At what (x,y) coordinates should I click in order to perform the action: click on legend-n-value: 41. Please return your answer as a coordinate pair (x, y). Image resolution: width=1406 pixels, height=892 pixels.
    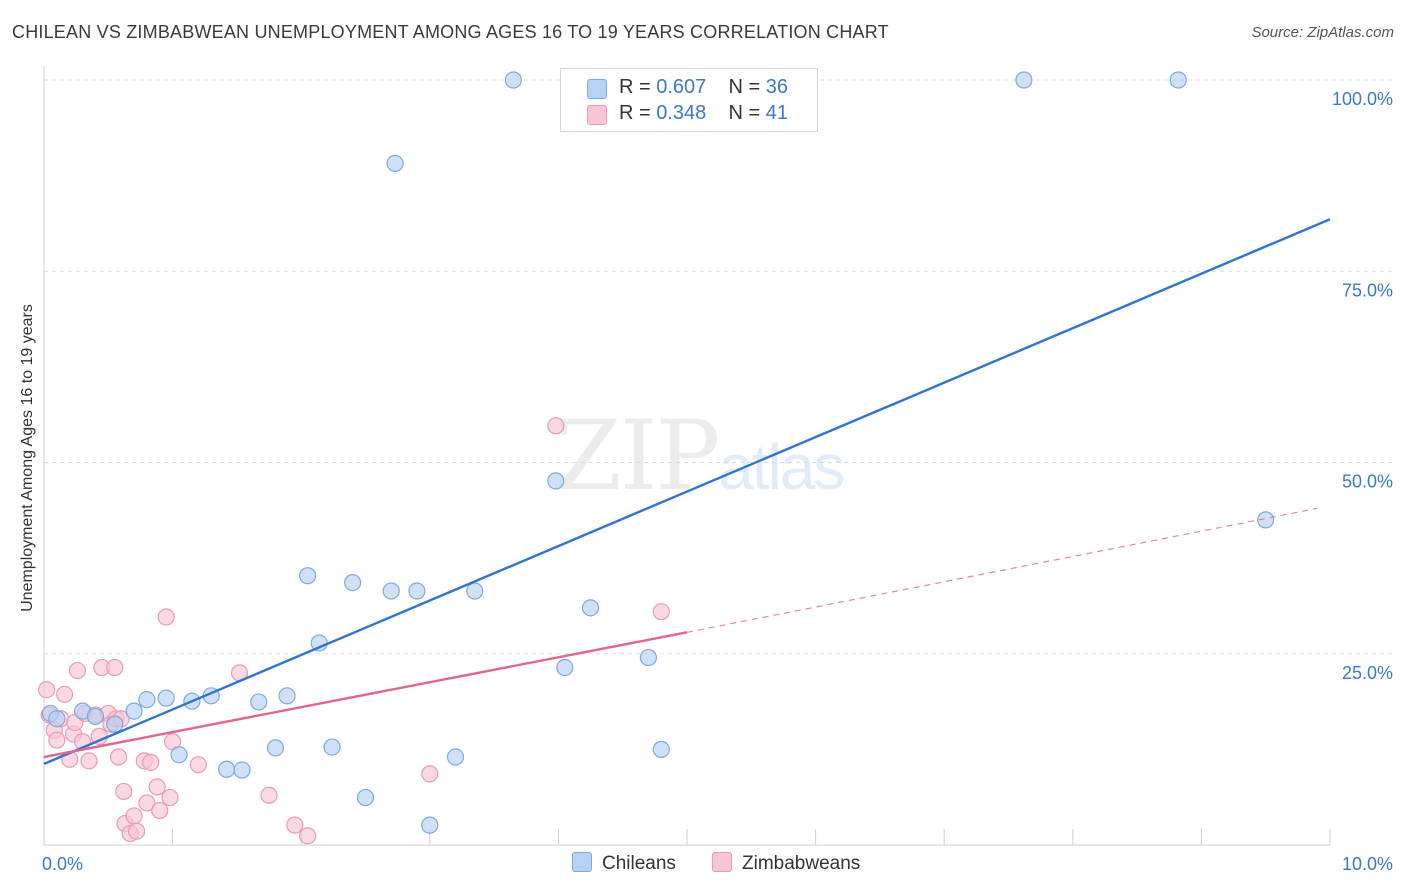
    Looking at the image, I should click on (777, 113).